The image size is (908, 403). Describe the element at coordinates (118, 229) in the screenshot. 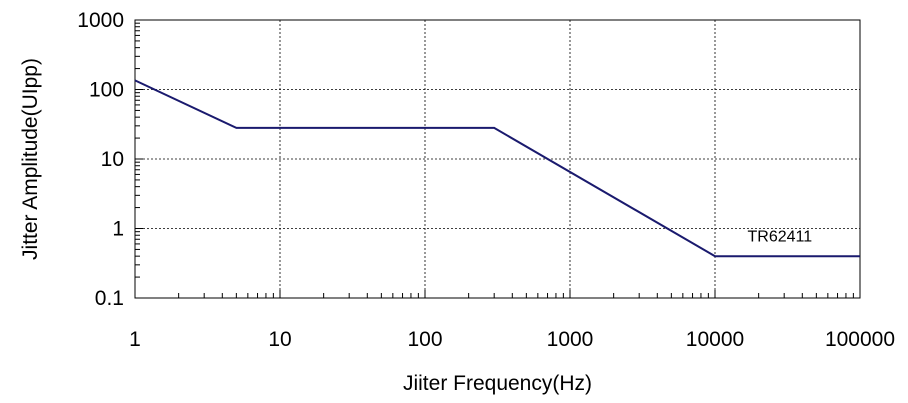

I see `y-tick-label: 1` at that location.